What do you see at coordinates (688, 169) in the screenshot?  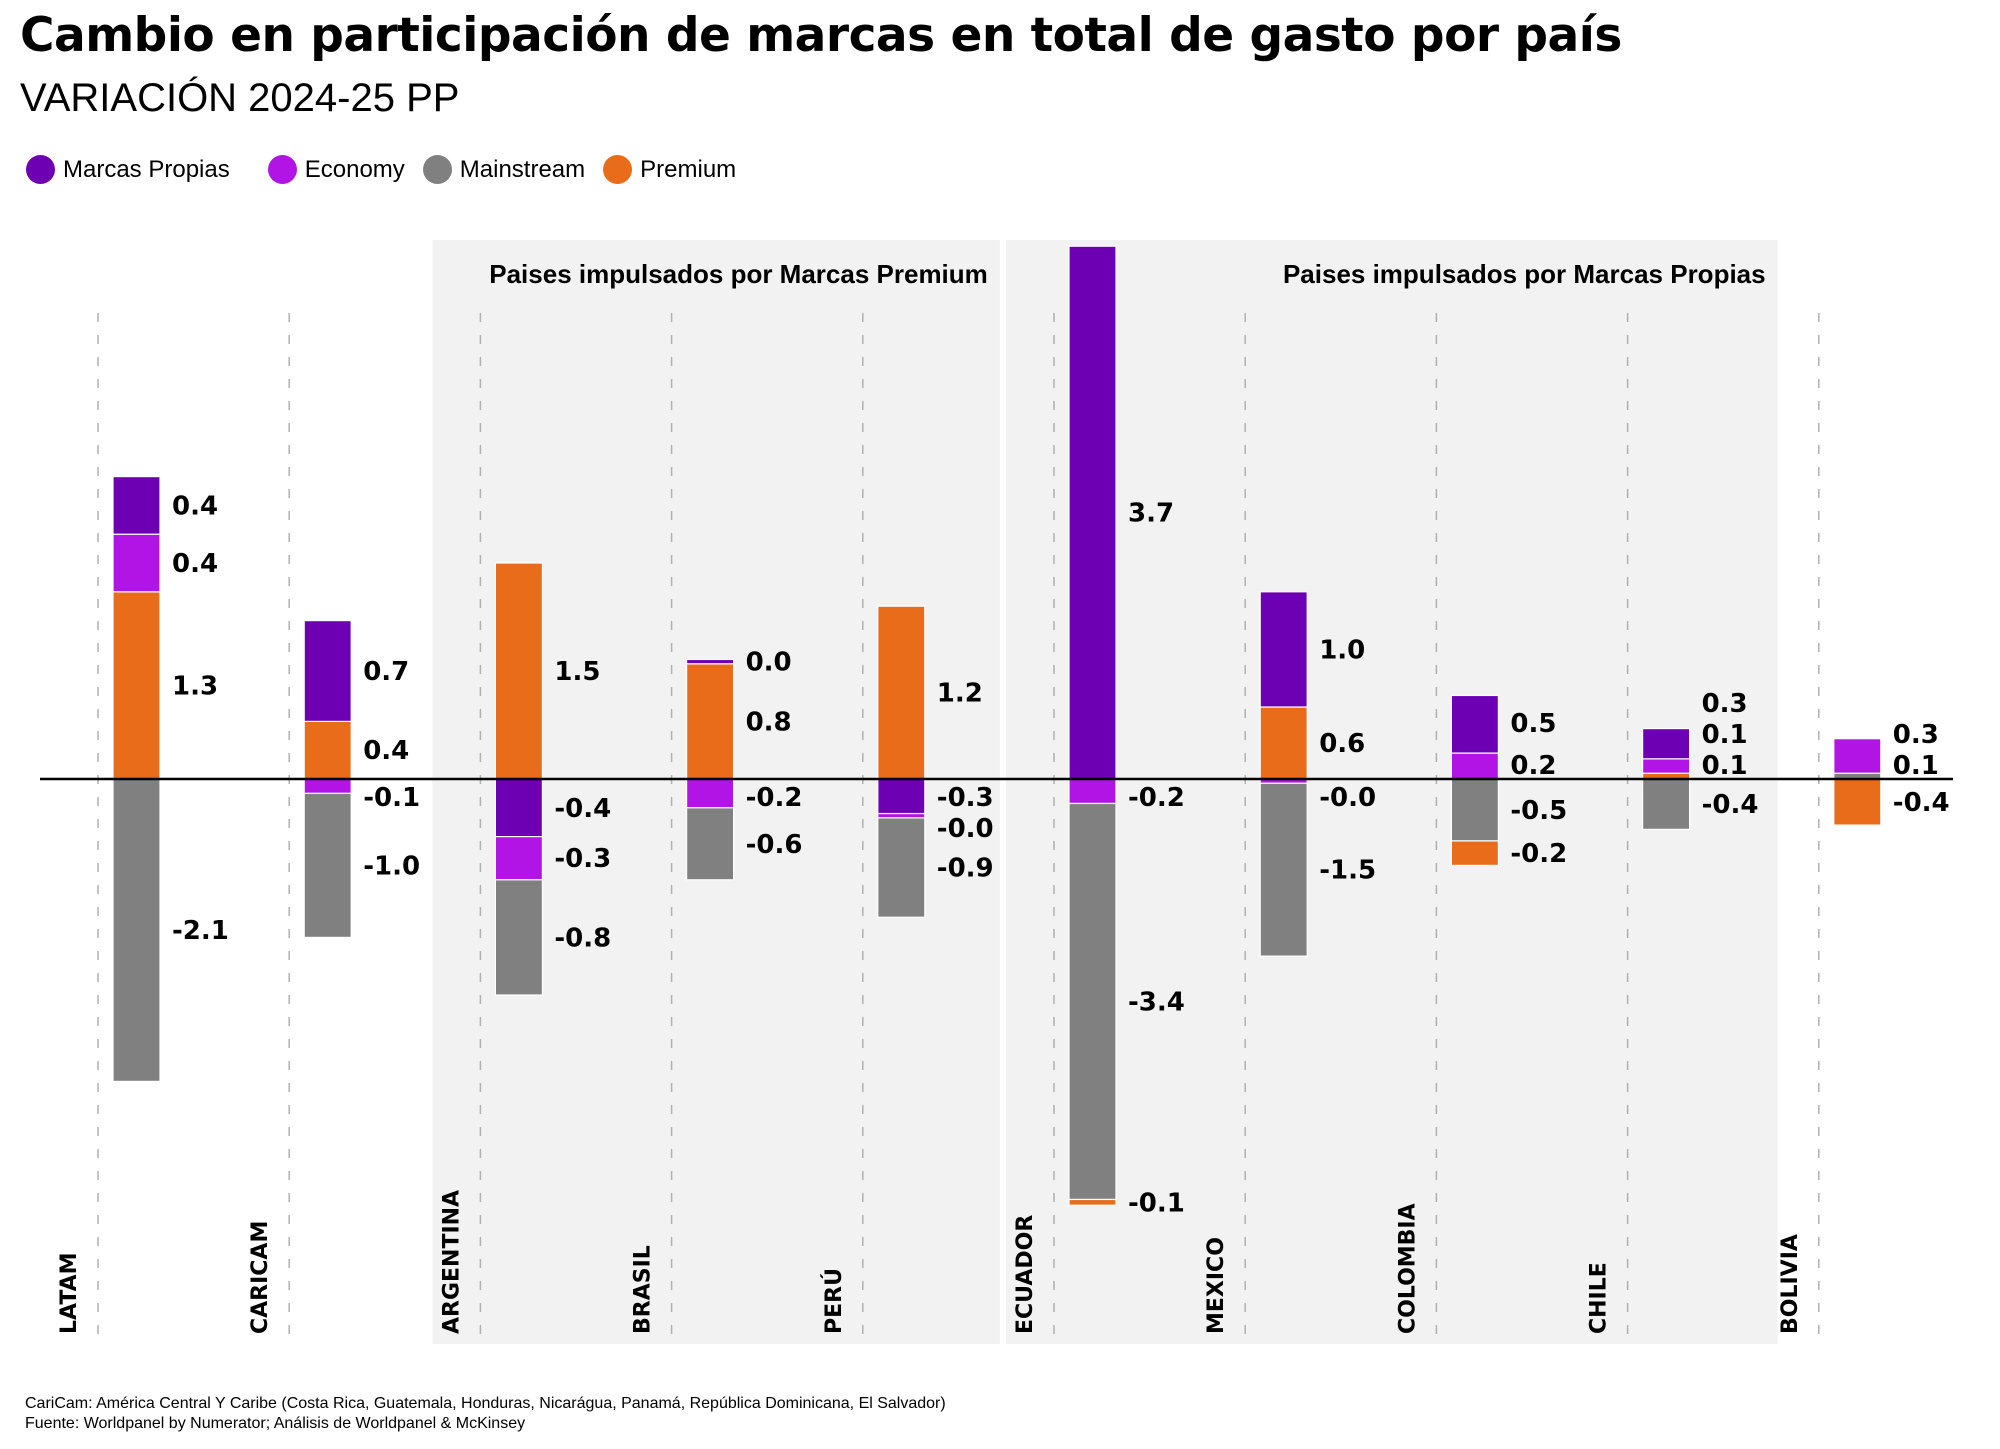 I see `legend-label: Premium` at bounding box center [688, 169].